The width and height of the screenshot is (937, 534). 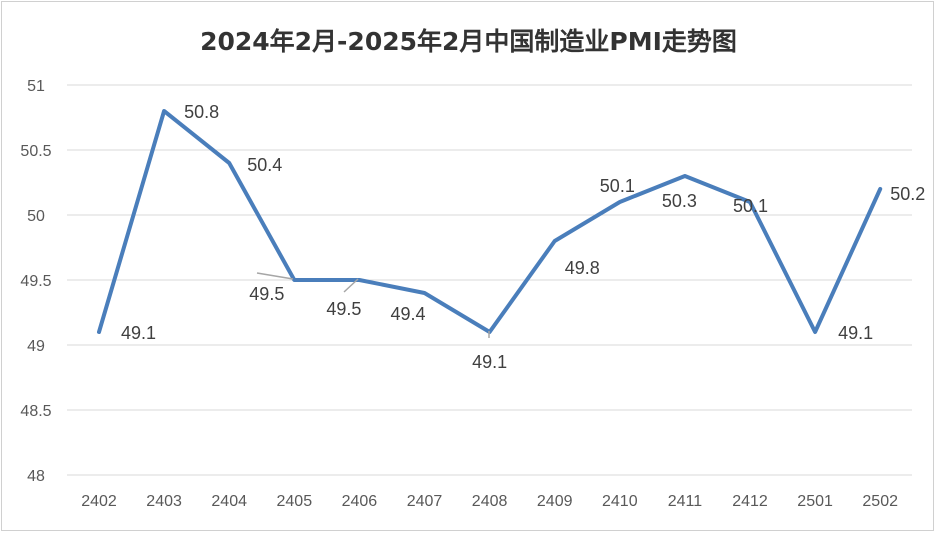 What do you see at coordinates (35, 411) in the screenshot?
I see `y-tick-label: 48.5` at bounding box center [35, 411].